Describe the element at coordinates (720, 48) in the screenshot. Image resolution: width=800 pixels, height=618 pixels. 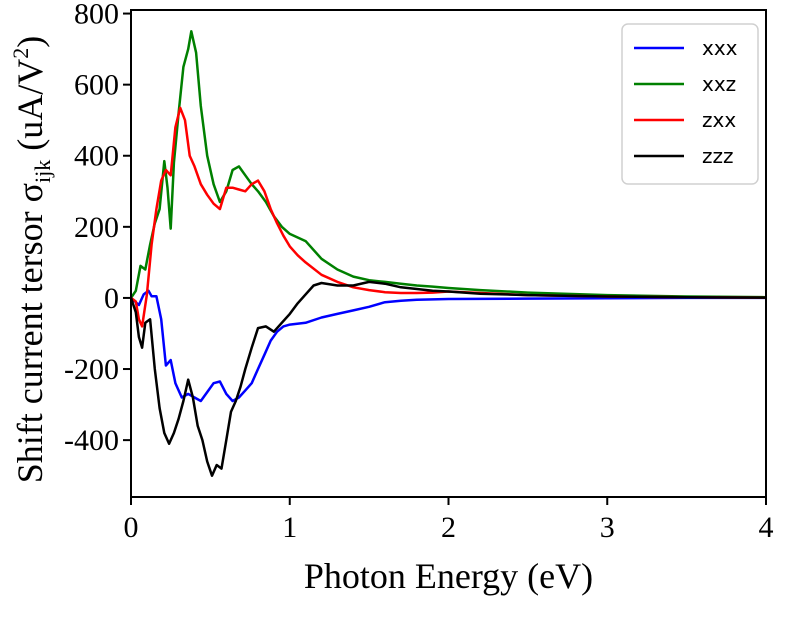
I see `legend-label-xxx: xxx` at that location.